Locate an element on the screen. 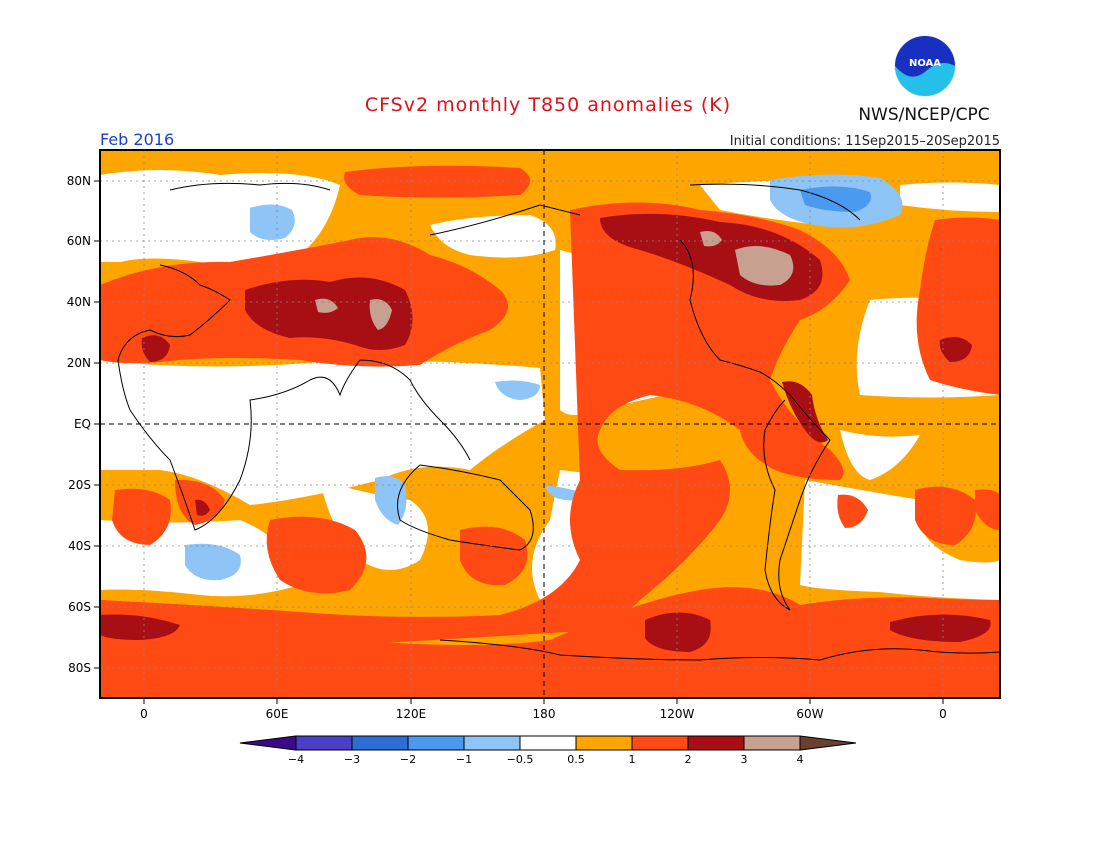 This screenshot has width=1100, height=850. lat-label: 40S is located at coordinates (79, 546).